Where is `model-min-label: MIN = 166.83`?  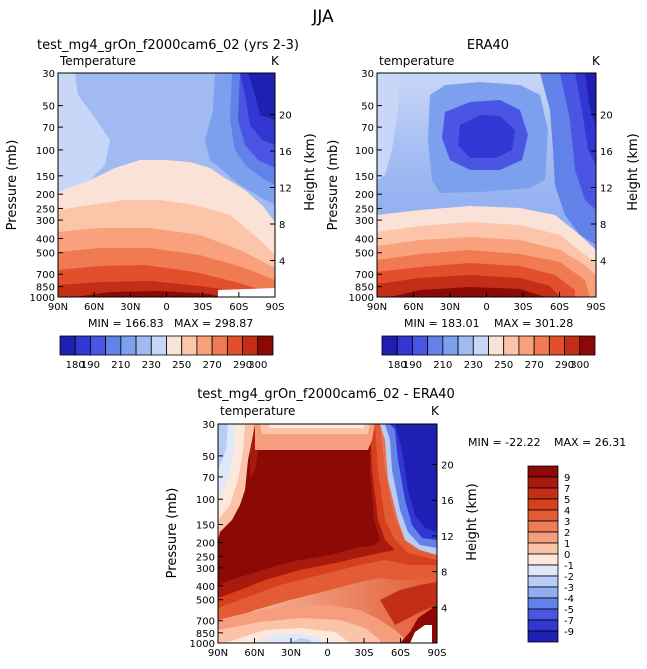 model-min-label: MIN = 166.83 is located at coordinates (126, 323).